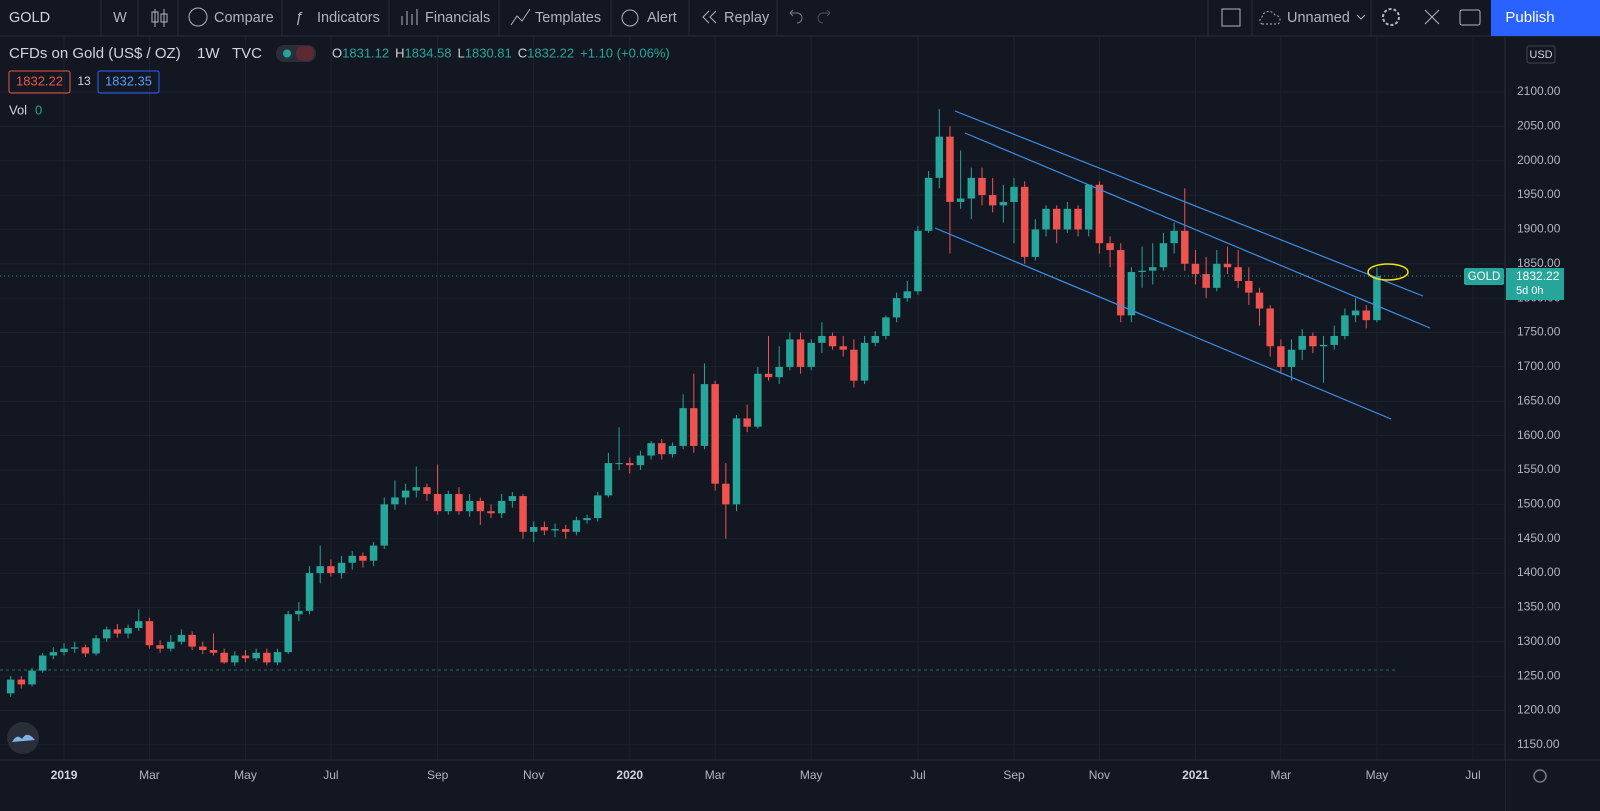 The height and width of the screenshot is (811, 1600). I want to click on ask-box, so click(128, 82).